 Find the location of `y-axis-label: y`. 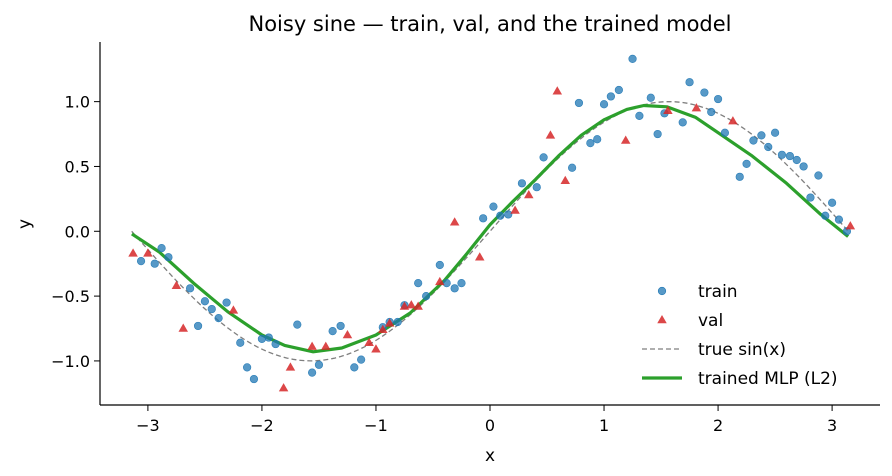

y-axis-label: y is located at coordinates (25, 224).